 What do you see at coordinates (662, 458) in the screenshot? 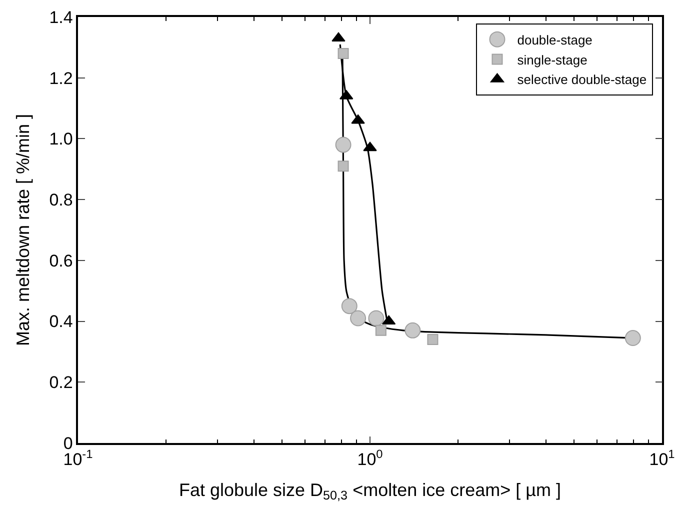
I see `x-tick-label: 10$^{1}$` at bounding box center [662, 458].